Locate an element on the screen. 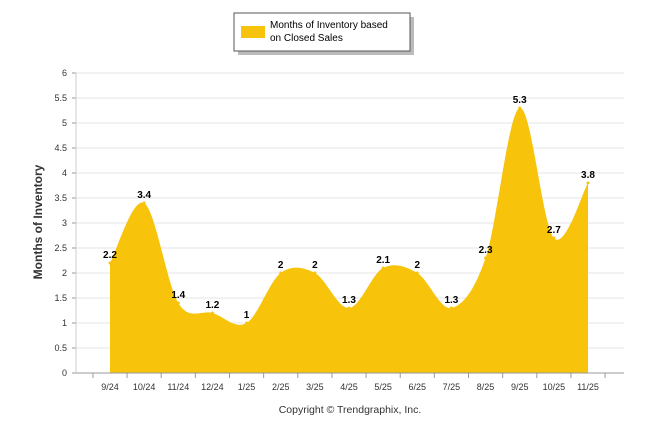 Image resolution: width=646 pixels, height=434 pixels. x-tick-label: 9/25 is located at coordinates (520, 387).